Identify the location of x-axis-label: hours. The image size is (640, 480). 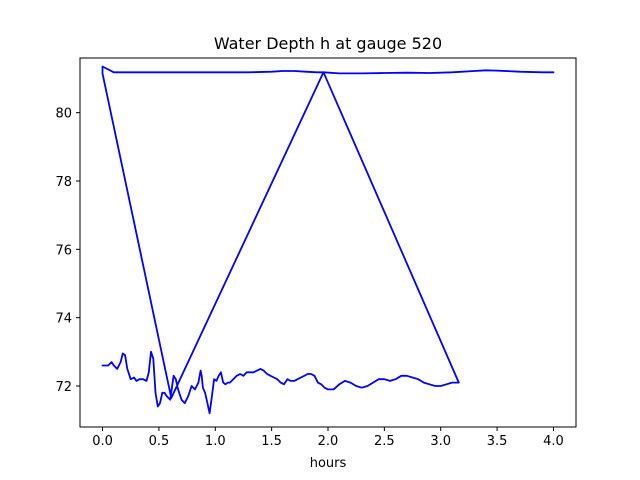
(328, 463).